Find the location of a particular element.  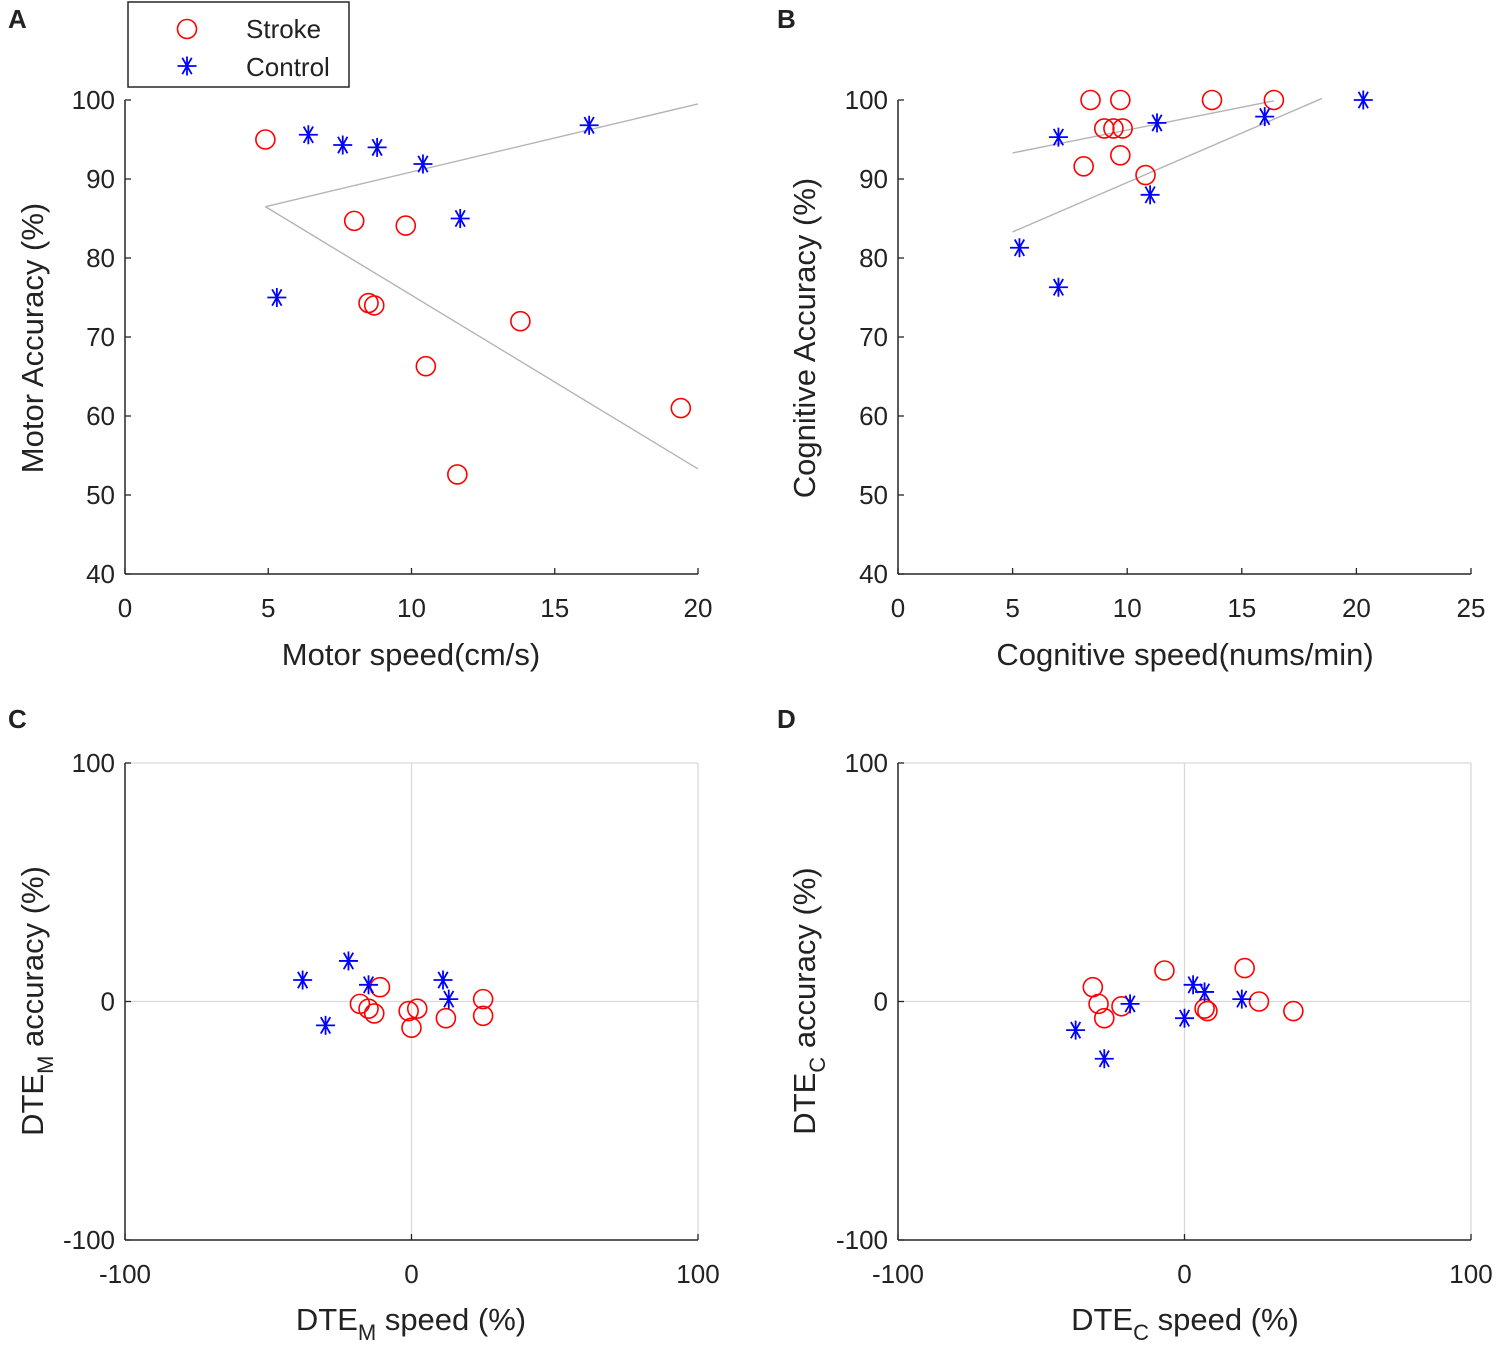

panel-a-y-tick-label: 50 is located at coordinates (100, 495).